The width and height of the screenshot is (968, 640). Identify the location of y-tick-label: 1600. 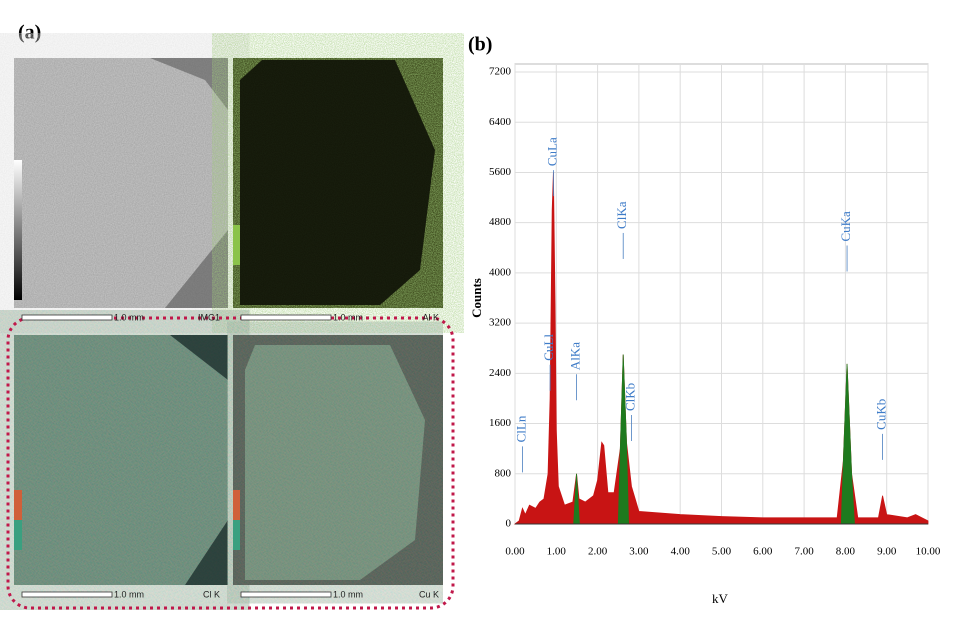
(500, 423).